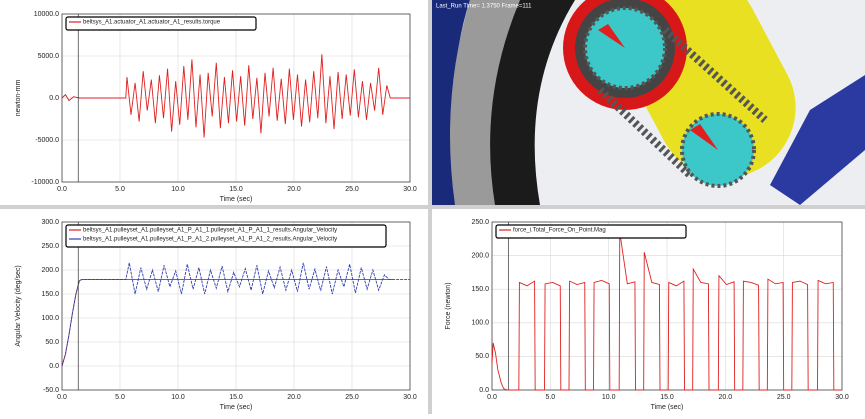  What do you see at coordinates (49, 56) in the screenshot?
I see `y-tick-label: 5000.0` at bounding box center [49, 56].